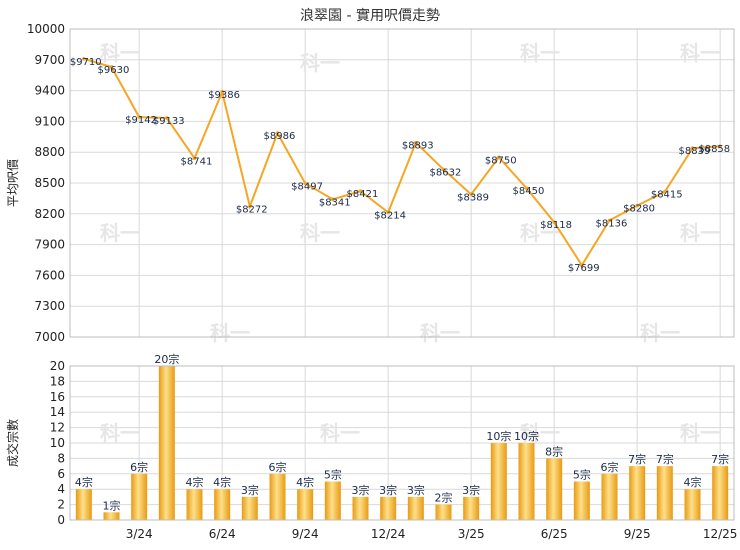  What do you see at coordinates (169, 121) in the screenshot?
I see `line-data-label: $9133` at bounding box center [169, 121].